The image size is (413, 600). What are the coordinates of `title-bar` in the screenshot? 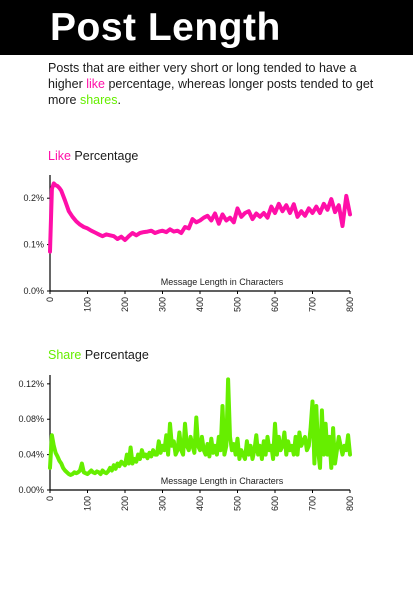 It's located at (206, 27).